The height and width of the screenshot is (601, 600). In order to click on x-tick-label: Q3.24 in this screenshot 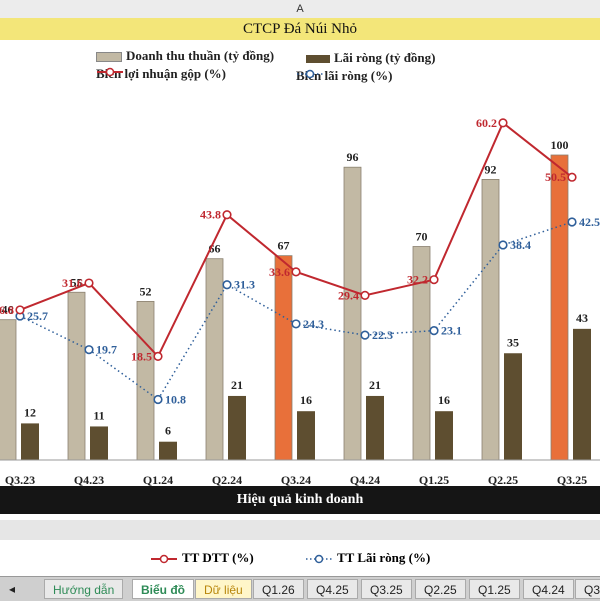, I will do `click(296, 479)`.